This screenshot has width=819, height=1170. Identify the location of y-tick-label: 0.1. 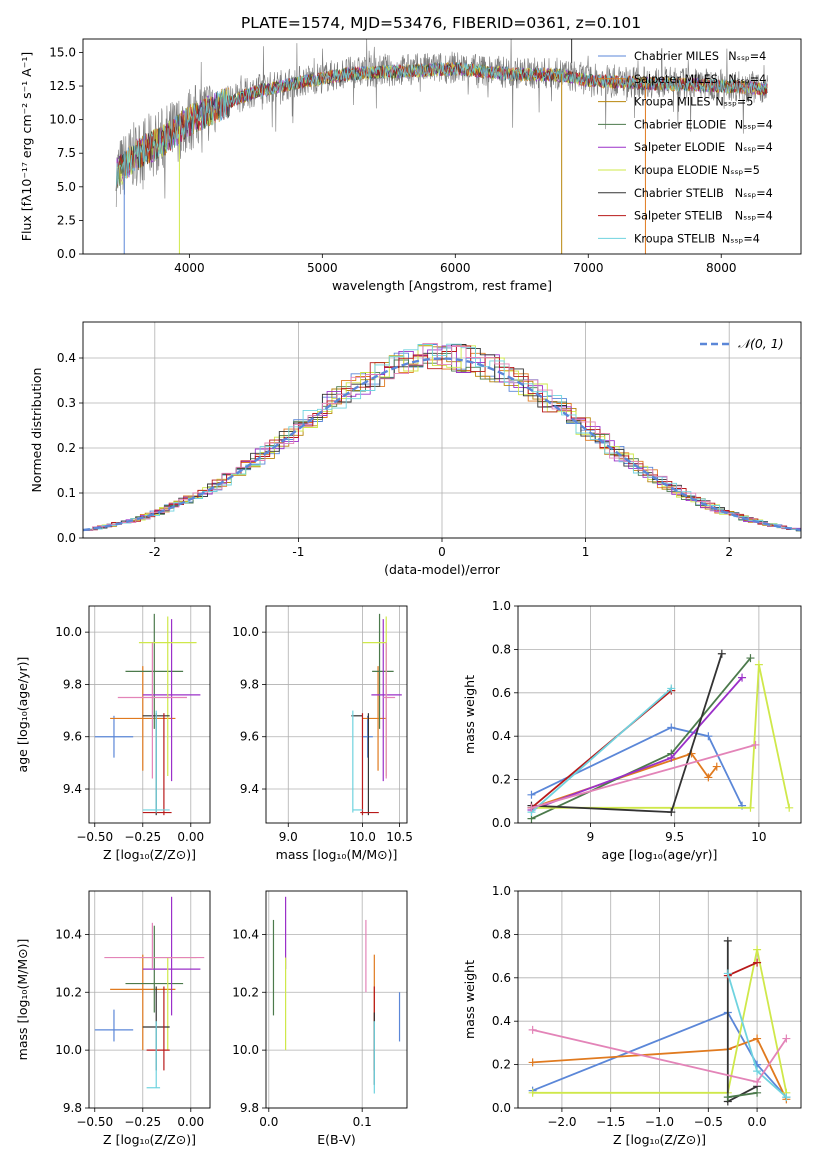
(66, 493).